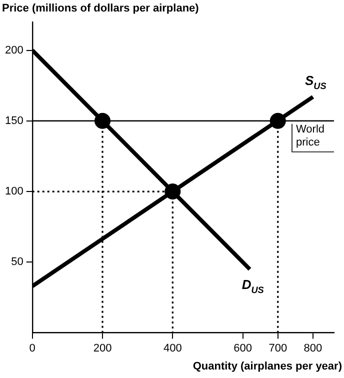 The width and height of the screenshot is (344, 378). What do you see at coordinates (14, 50) in the screenshot?
I see `y-tick-label: 200` at bounding box center [14, 50].